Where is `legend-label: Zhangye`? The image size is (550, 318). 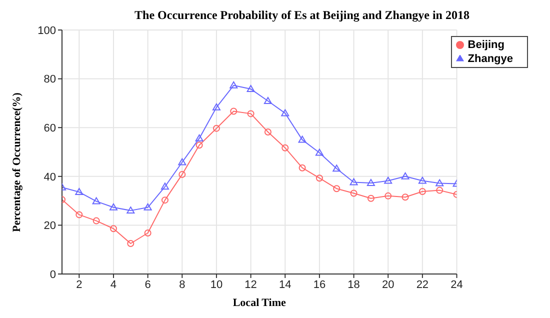
legend-label: Zhangye is located at coordinates (490, 59).